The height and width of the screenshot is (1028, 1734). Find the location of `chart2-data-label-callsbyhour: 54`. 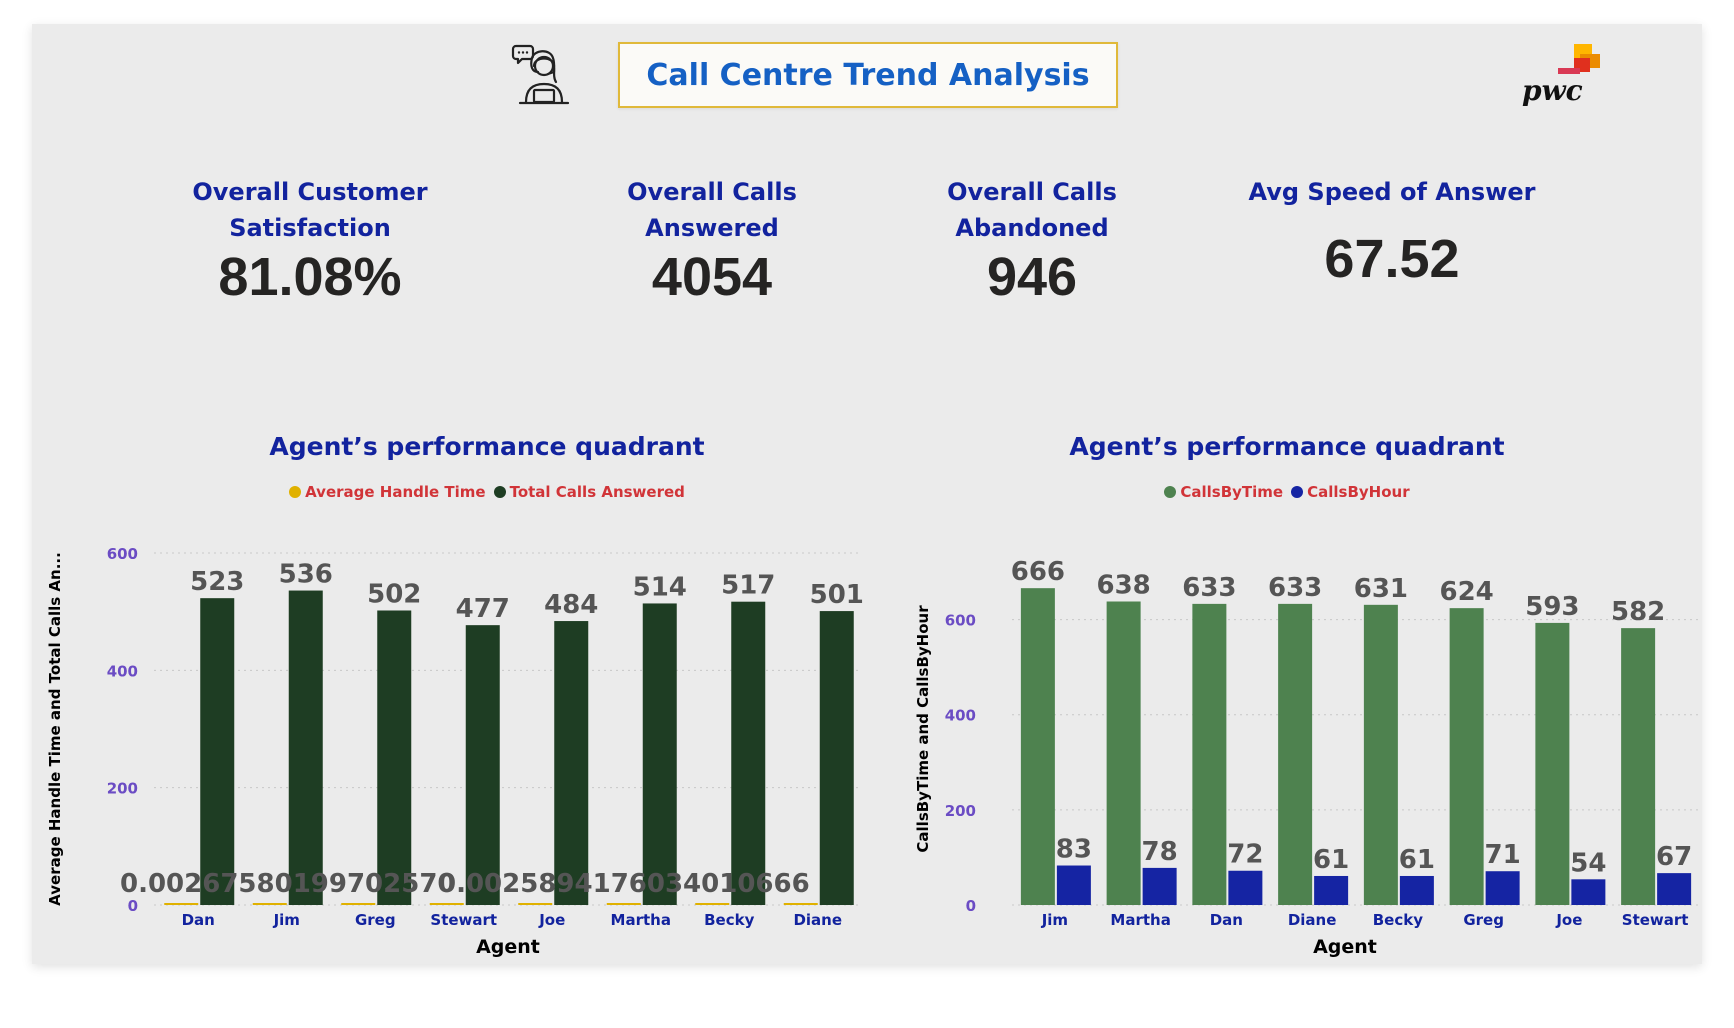

chart2-data-label-callsbyhour: 54 is located at coordinates (1588, 863).